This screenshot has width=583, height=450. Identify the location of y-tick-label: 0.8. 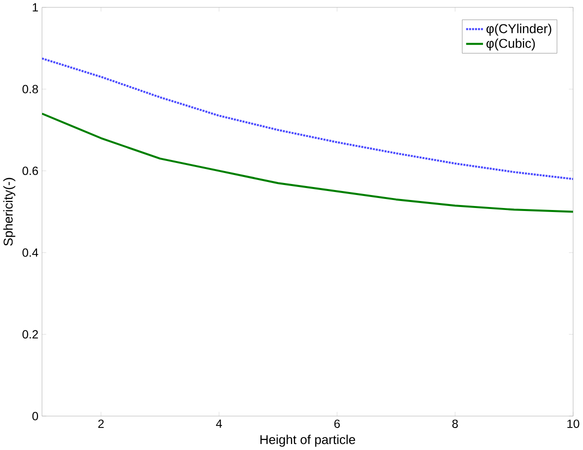
(30, 89).